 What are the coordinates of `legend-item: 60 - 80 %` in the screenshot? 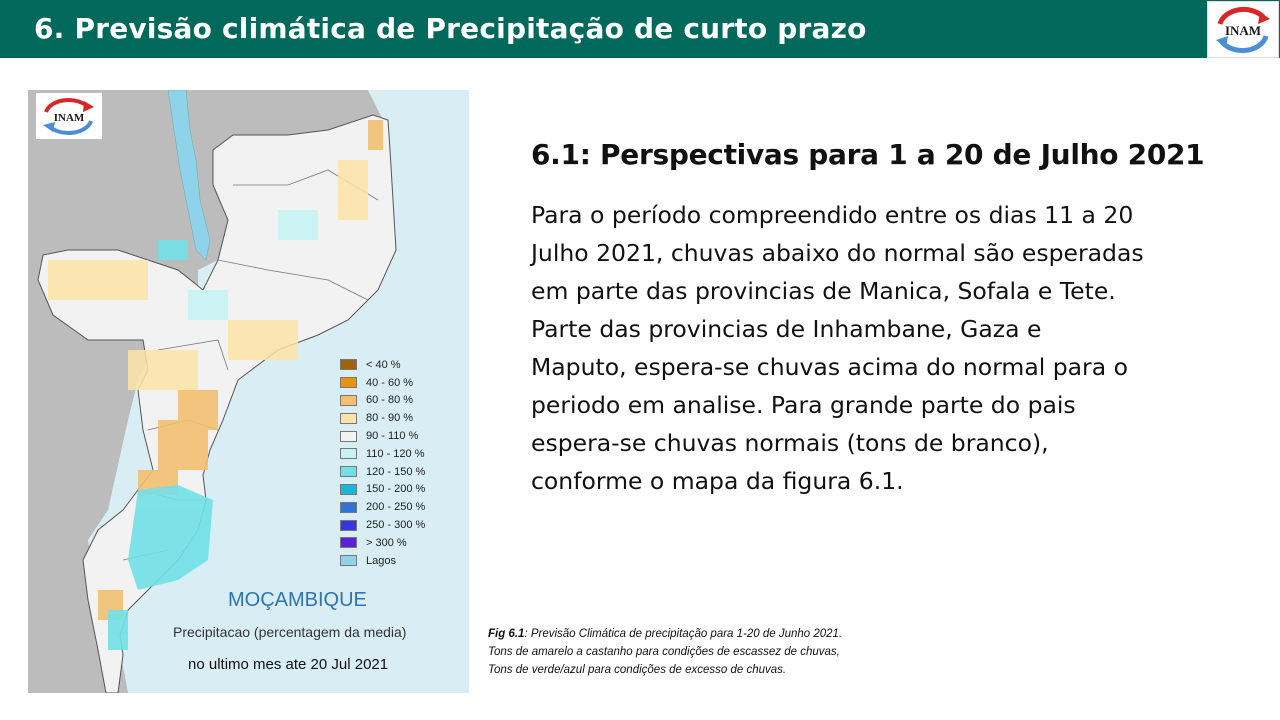 It's located at (382, 401).